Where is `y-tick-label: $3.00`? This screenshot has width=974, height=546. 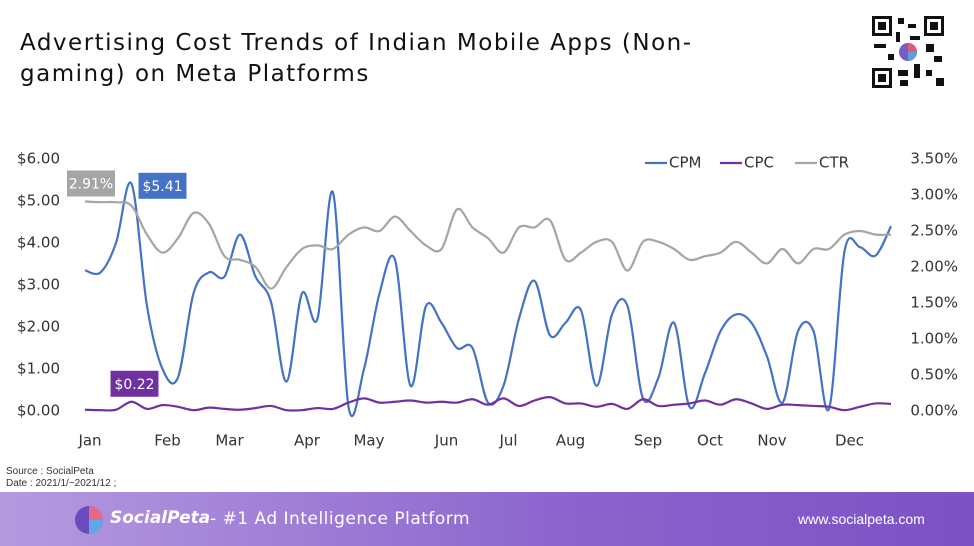
y-tick-label: $3.00 is located at coordinates (38, 285).